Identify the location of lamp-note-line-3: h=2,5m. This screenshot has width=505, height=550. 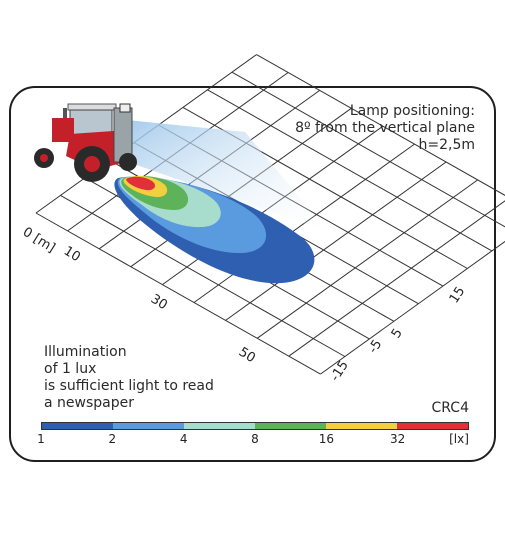
(446, 145).